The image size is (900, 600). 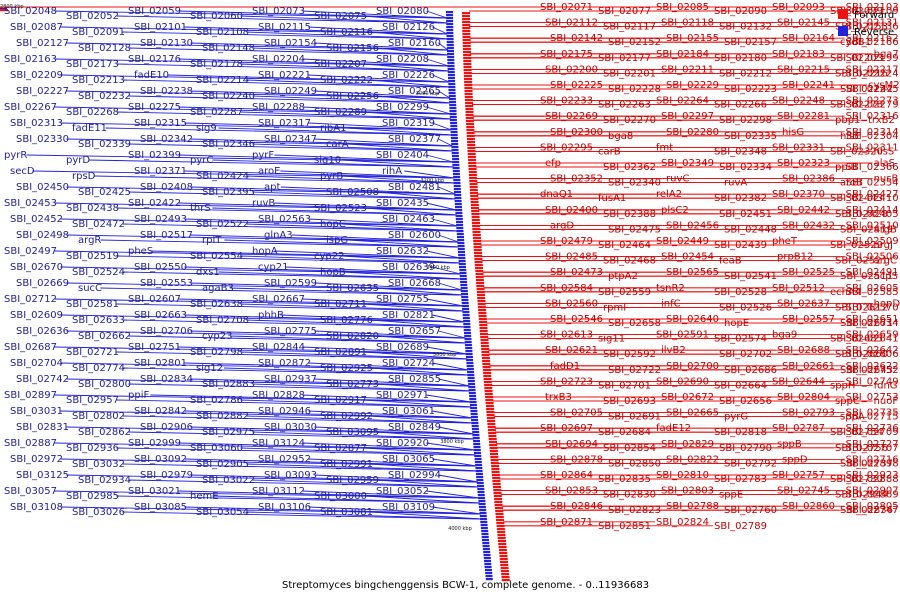 I want to click on reverse-gene-label: SBI_02751, so click(x=154, y=347).